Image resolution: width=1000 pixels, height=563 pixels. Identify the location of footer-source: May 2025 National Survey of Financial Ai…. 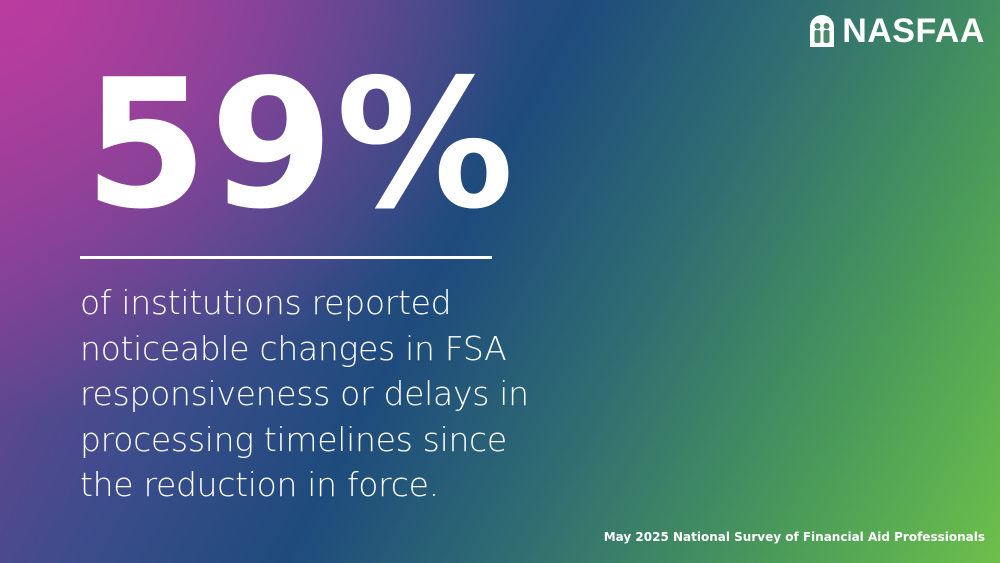
(794, 537).